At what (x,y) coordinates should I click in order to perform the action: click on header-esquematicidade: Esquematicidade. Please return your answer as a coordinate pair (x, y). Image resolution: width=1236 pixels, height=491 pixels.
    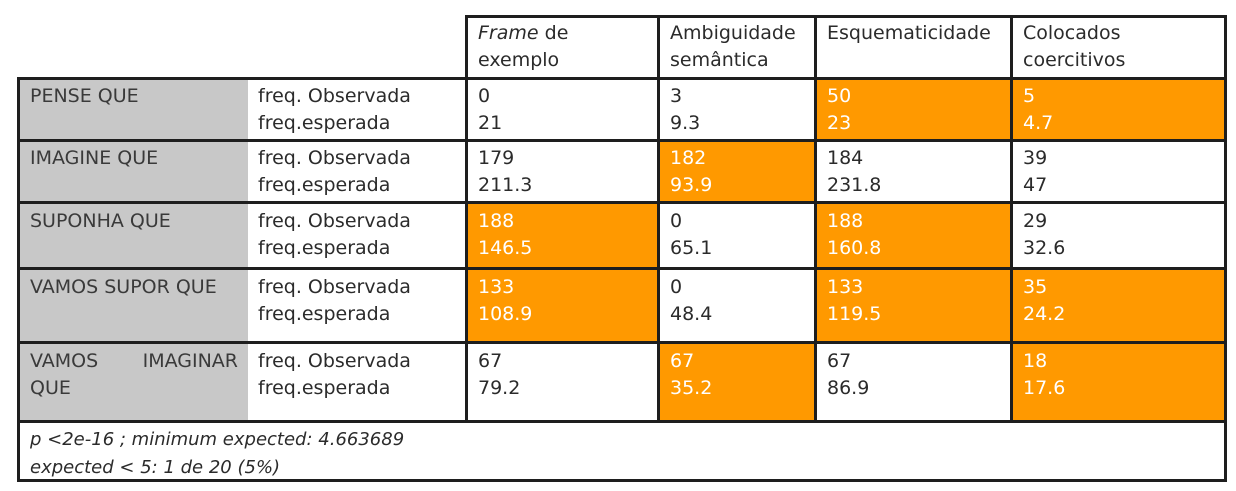
    Looking at the image, I should click on (912, 46).